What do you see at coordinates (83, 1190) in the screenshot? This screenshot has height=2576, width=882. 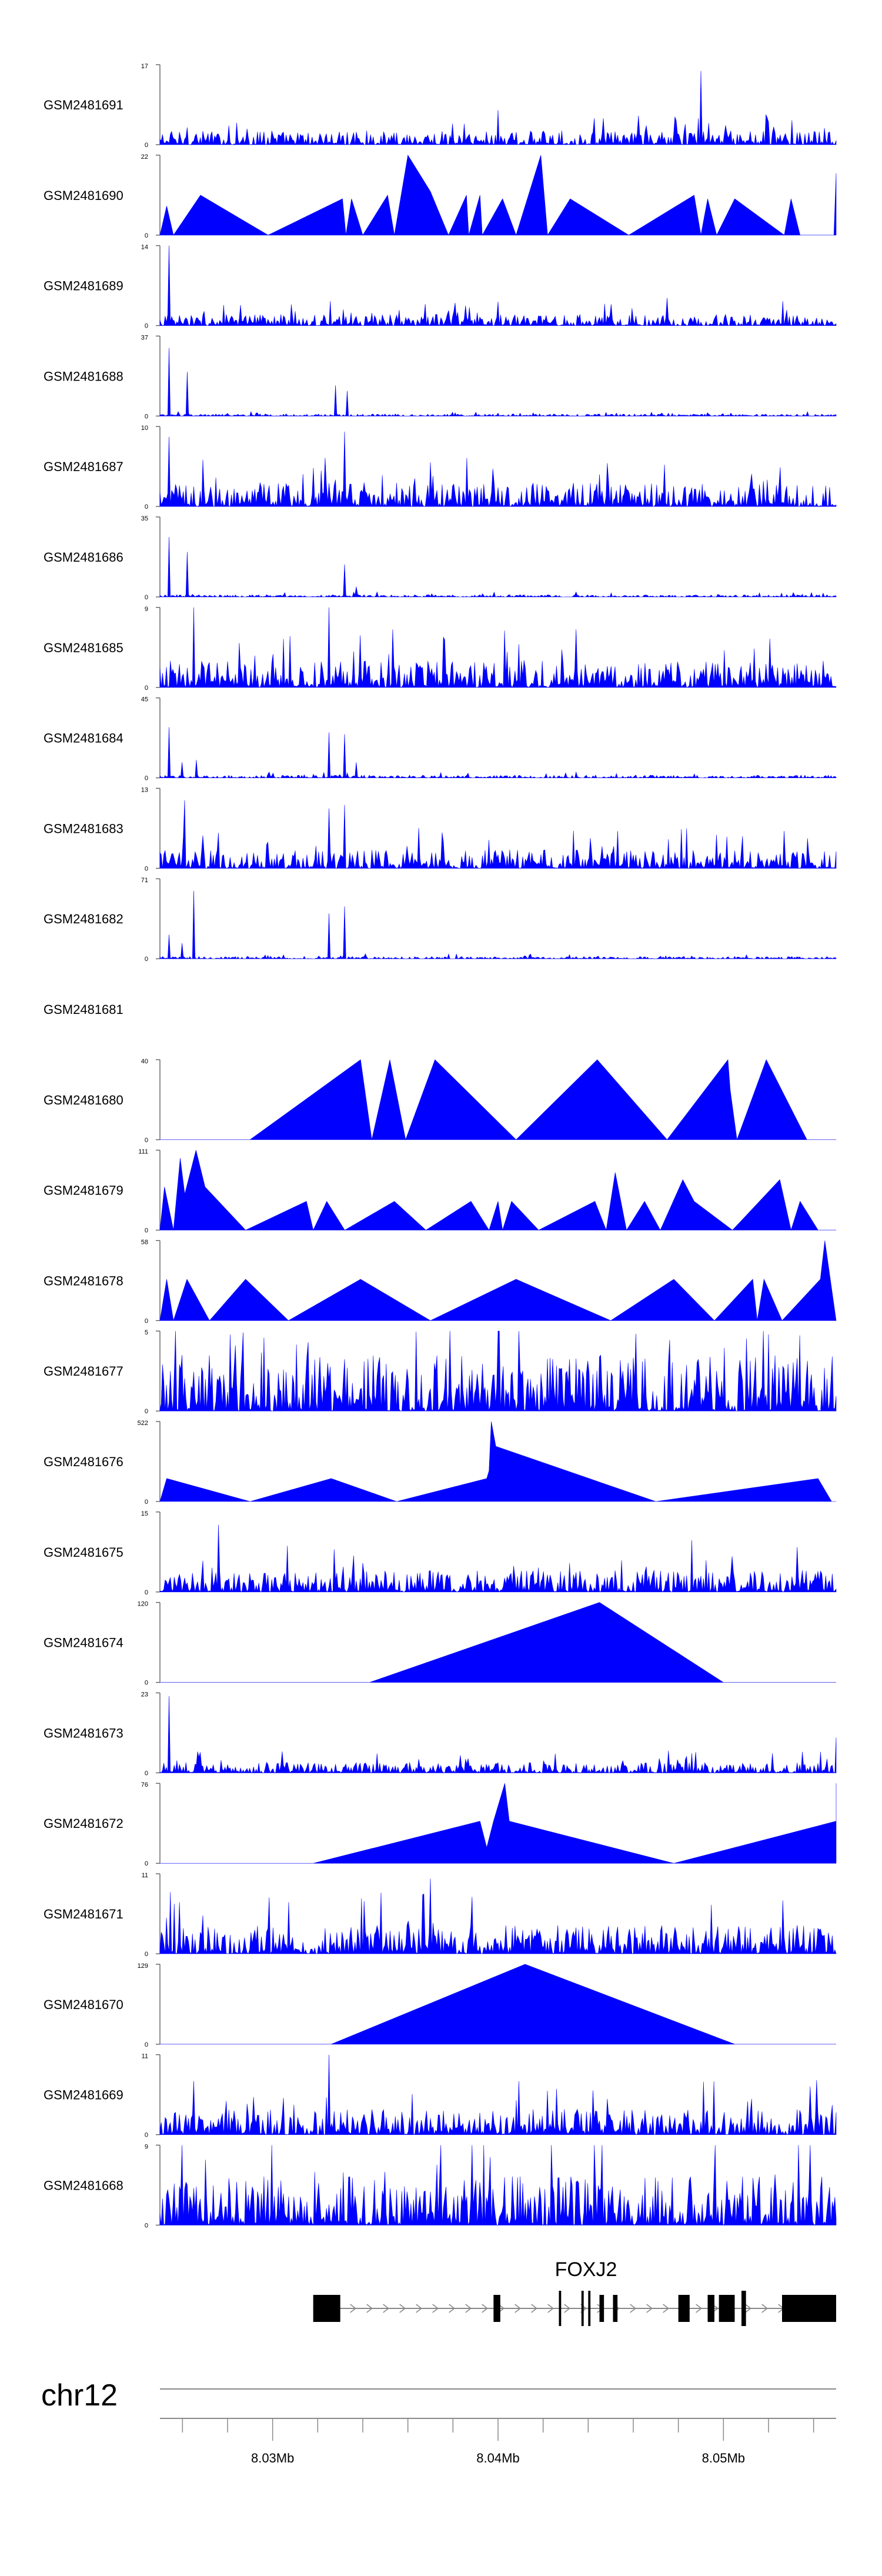 I see `track-name-label: GSM2481679` at bounding box center [83, 1190].